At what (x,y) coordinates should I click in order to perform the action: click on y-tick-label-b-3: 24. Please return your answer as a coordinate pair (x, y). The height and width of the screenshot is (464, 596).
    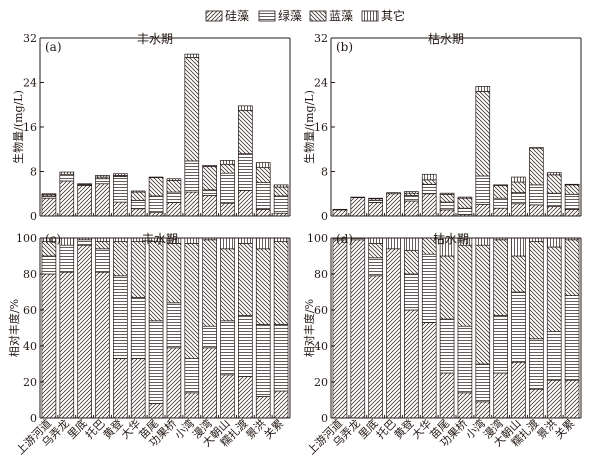
    Looking at the image, I should click on (321, 83).